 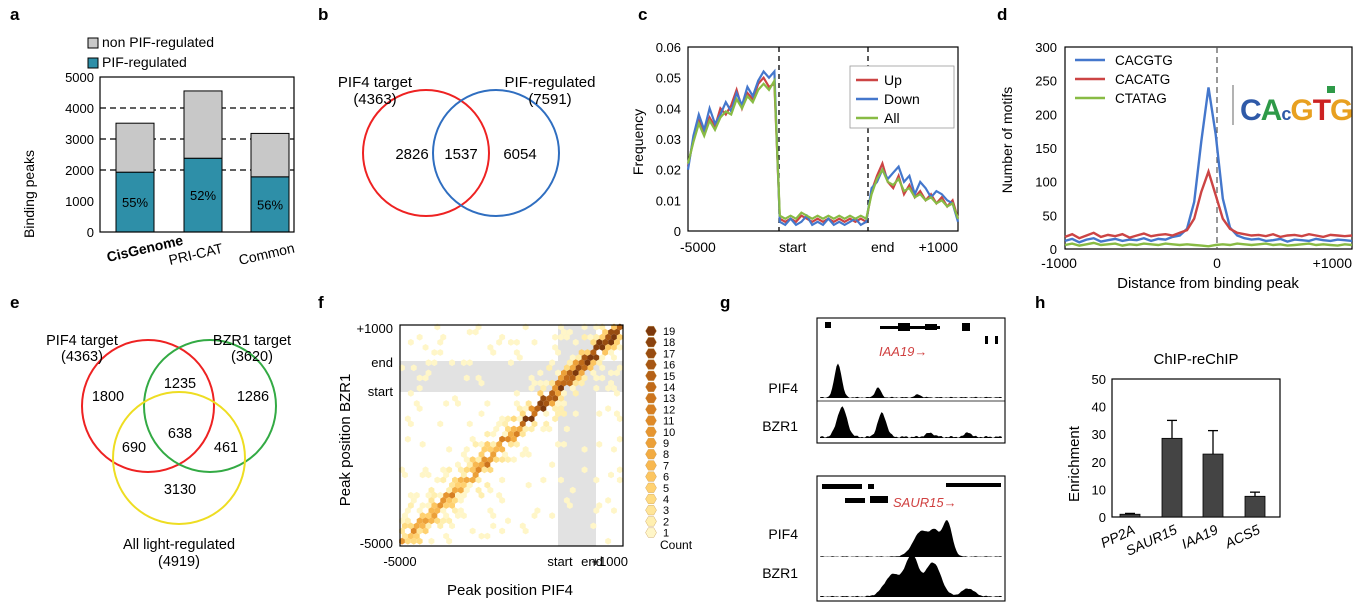 What do you see at coordinates (902, 99) in the screenshot?
I see `c-legend-label-down: Down` at bounding box center [902, 99].